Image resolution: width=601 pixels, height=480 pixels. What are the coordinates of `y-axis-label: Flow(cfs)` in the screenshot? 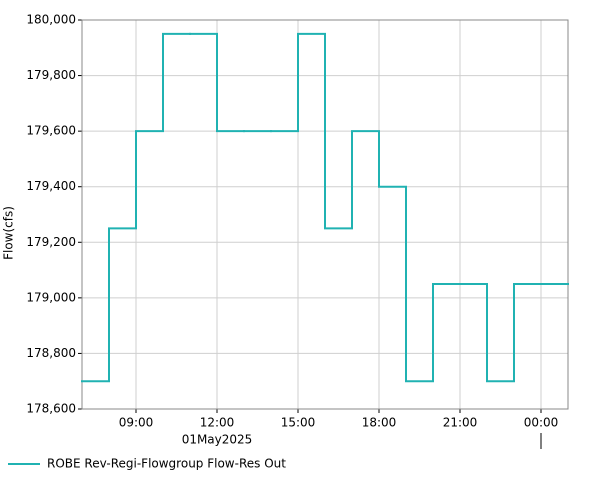 It's located at (9, 233).